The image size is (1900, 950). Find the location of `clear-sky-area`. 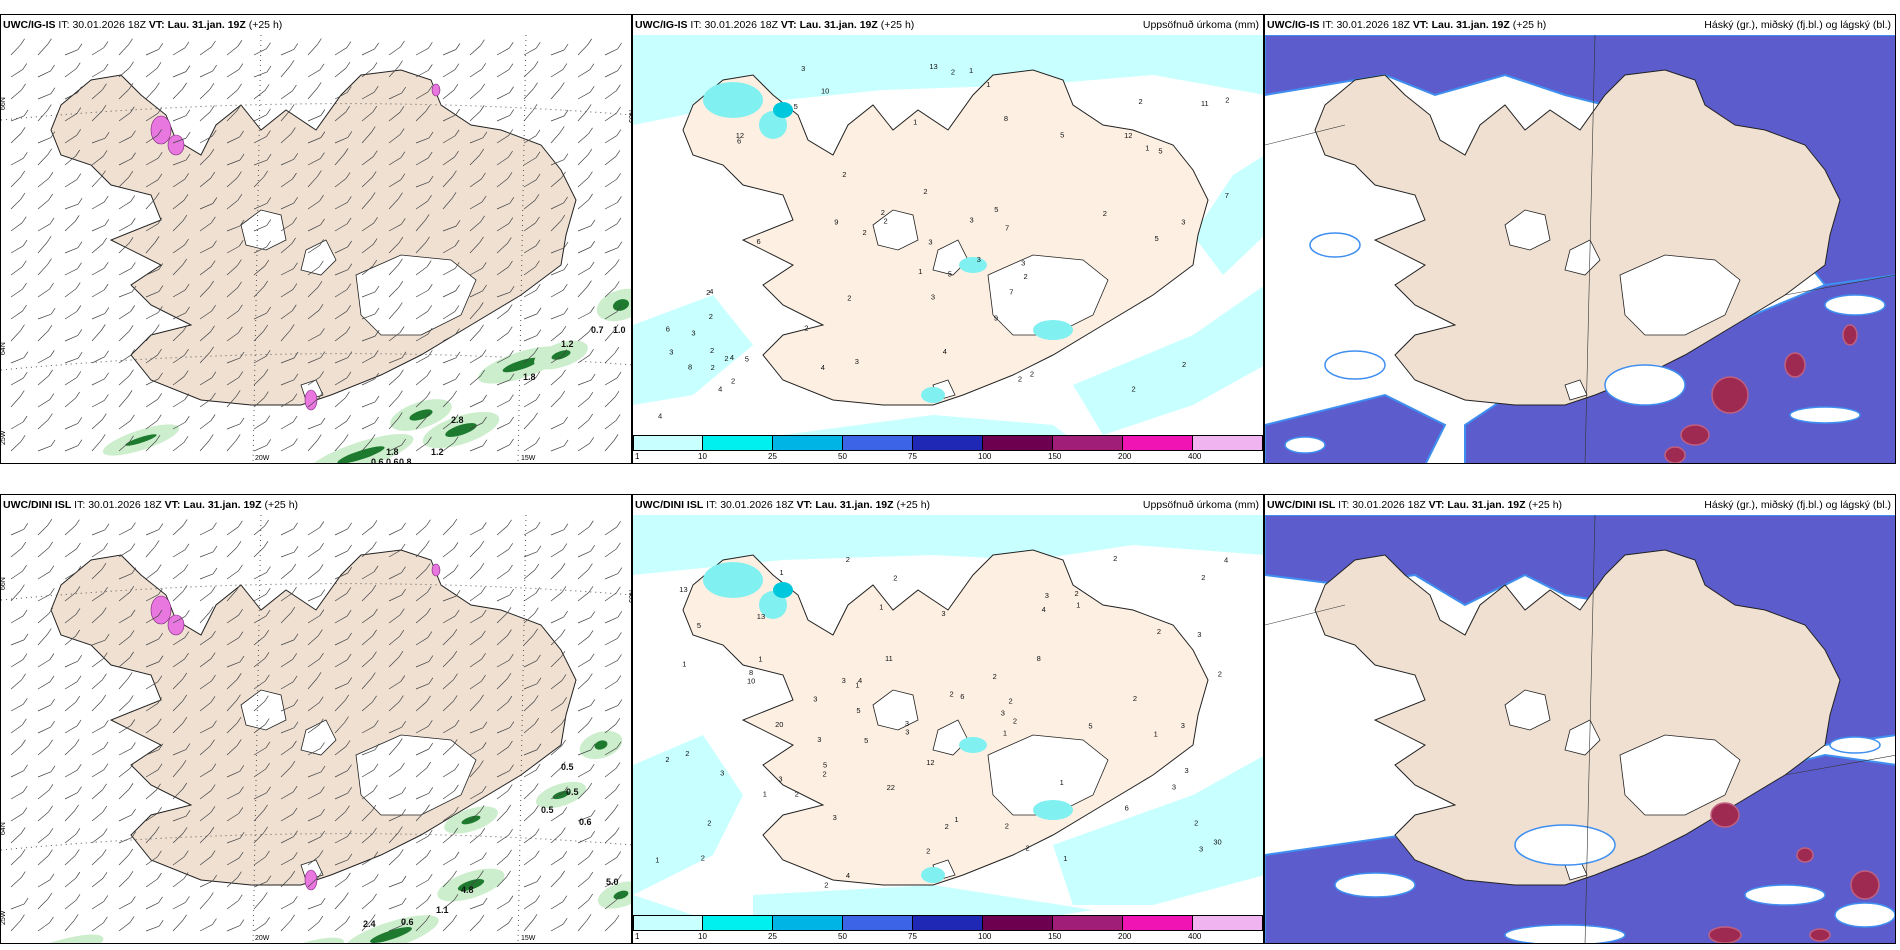

clear-sky-area is located at coordinates (1785, 895).